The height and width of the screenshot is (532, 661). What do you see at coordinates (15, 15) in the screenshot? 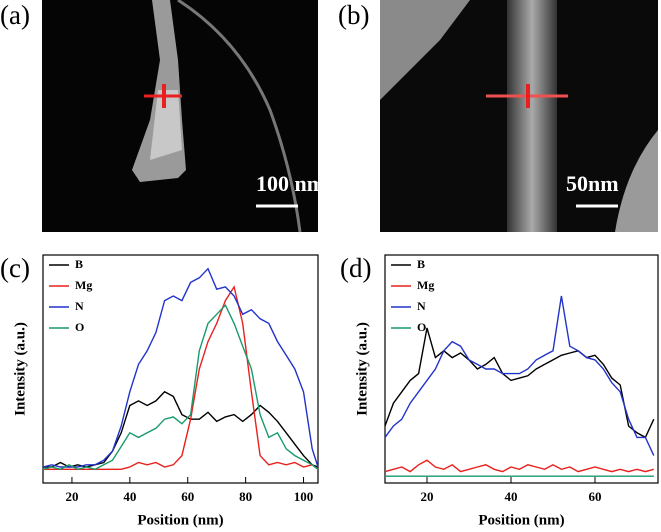
I see `panel-label: (a)` at bounding box center [15, 15].